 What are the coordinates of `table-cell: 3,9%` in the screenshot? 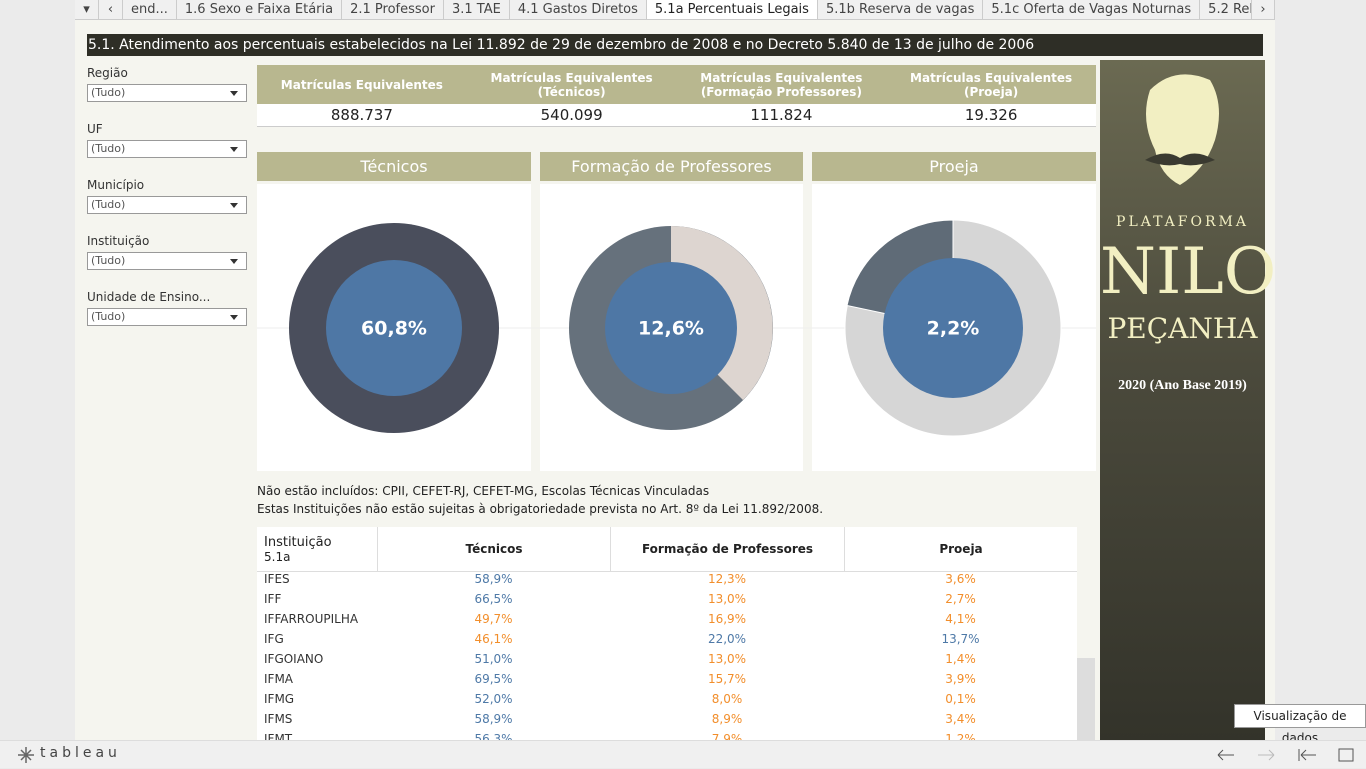 It's located at (960, 679).